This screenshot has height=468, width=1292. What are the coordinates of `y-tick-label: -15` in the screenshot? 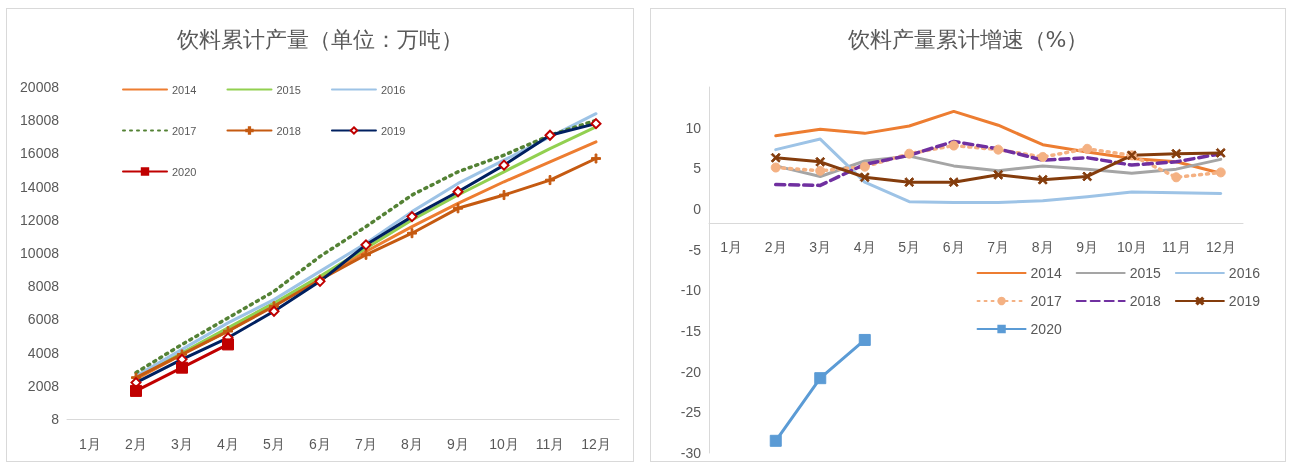 It's located at (691, 331).